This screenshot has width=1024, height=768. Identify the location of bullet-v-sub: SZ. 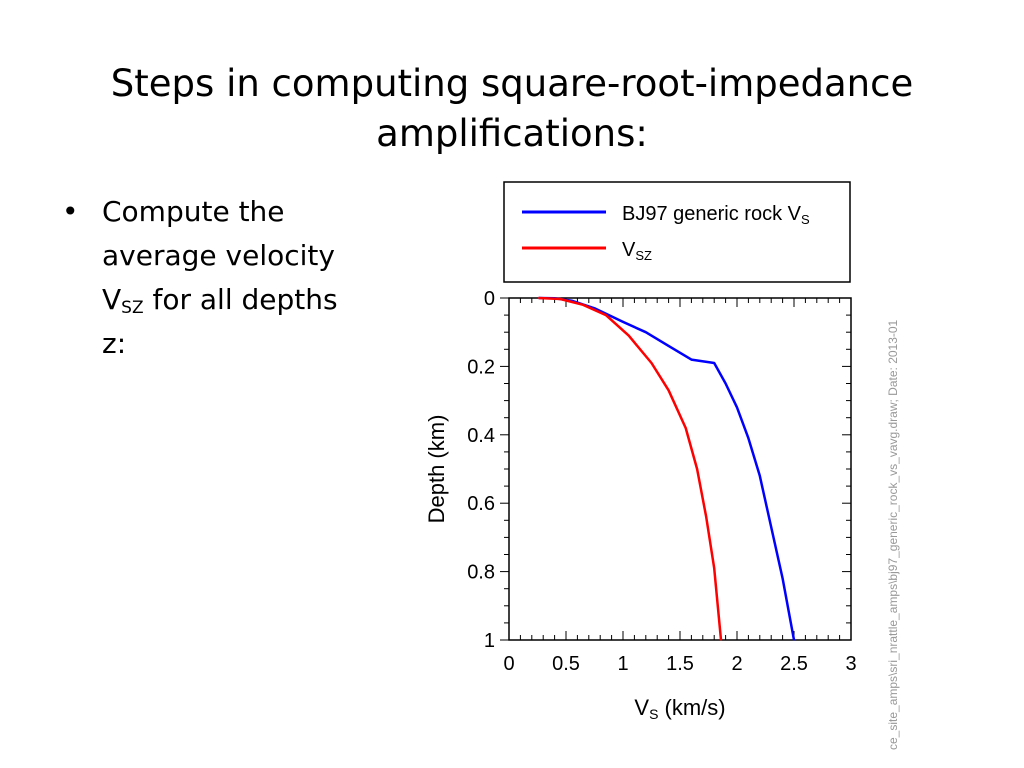
(132, 308).